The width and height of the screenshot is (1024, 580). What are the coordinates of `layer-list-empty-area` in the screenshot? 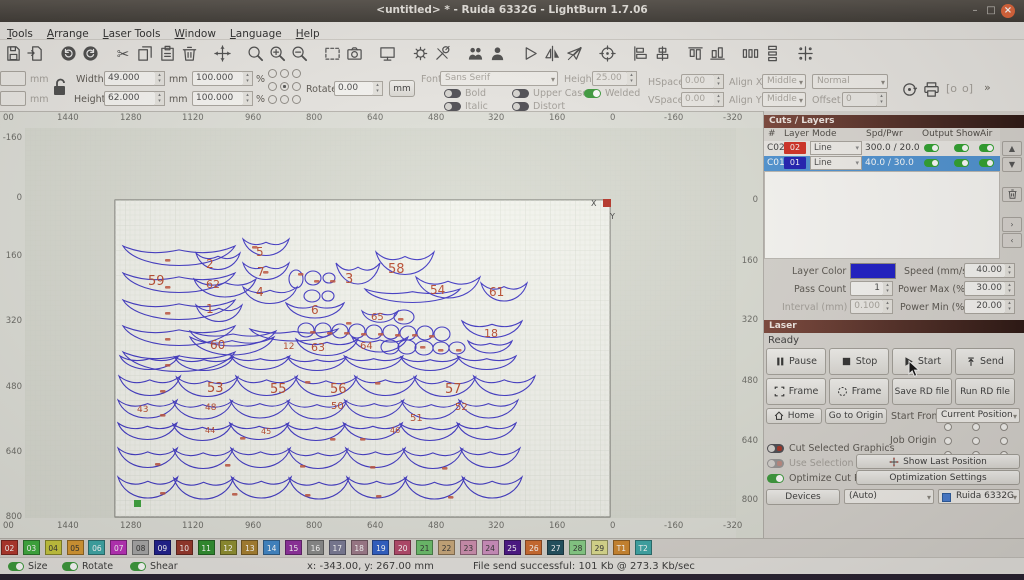 It's located at (882, 215).